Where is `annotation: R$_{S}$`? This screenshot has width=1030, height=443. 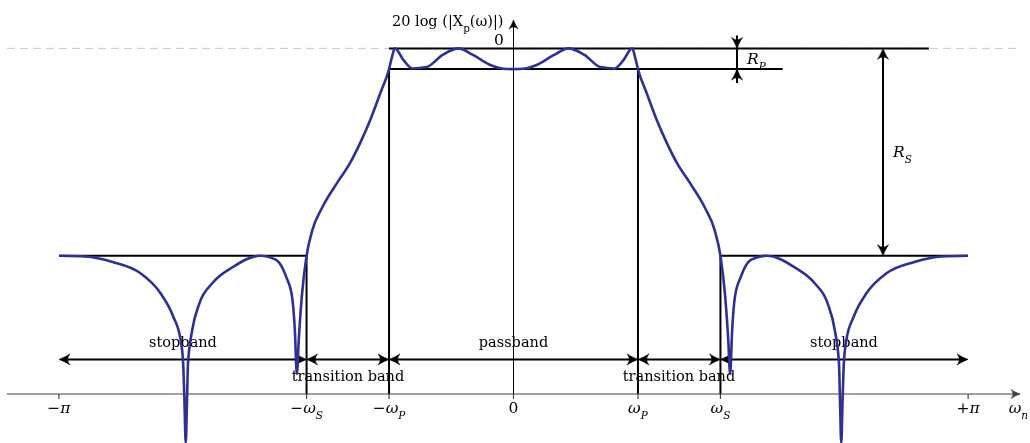
annotation: R$_{S}$ is located at coordinates (902, 154).